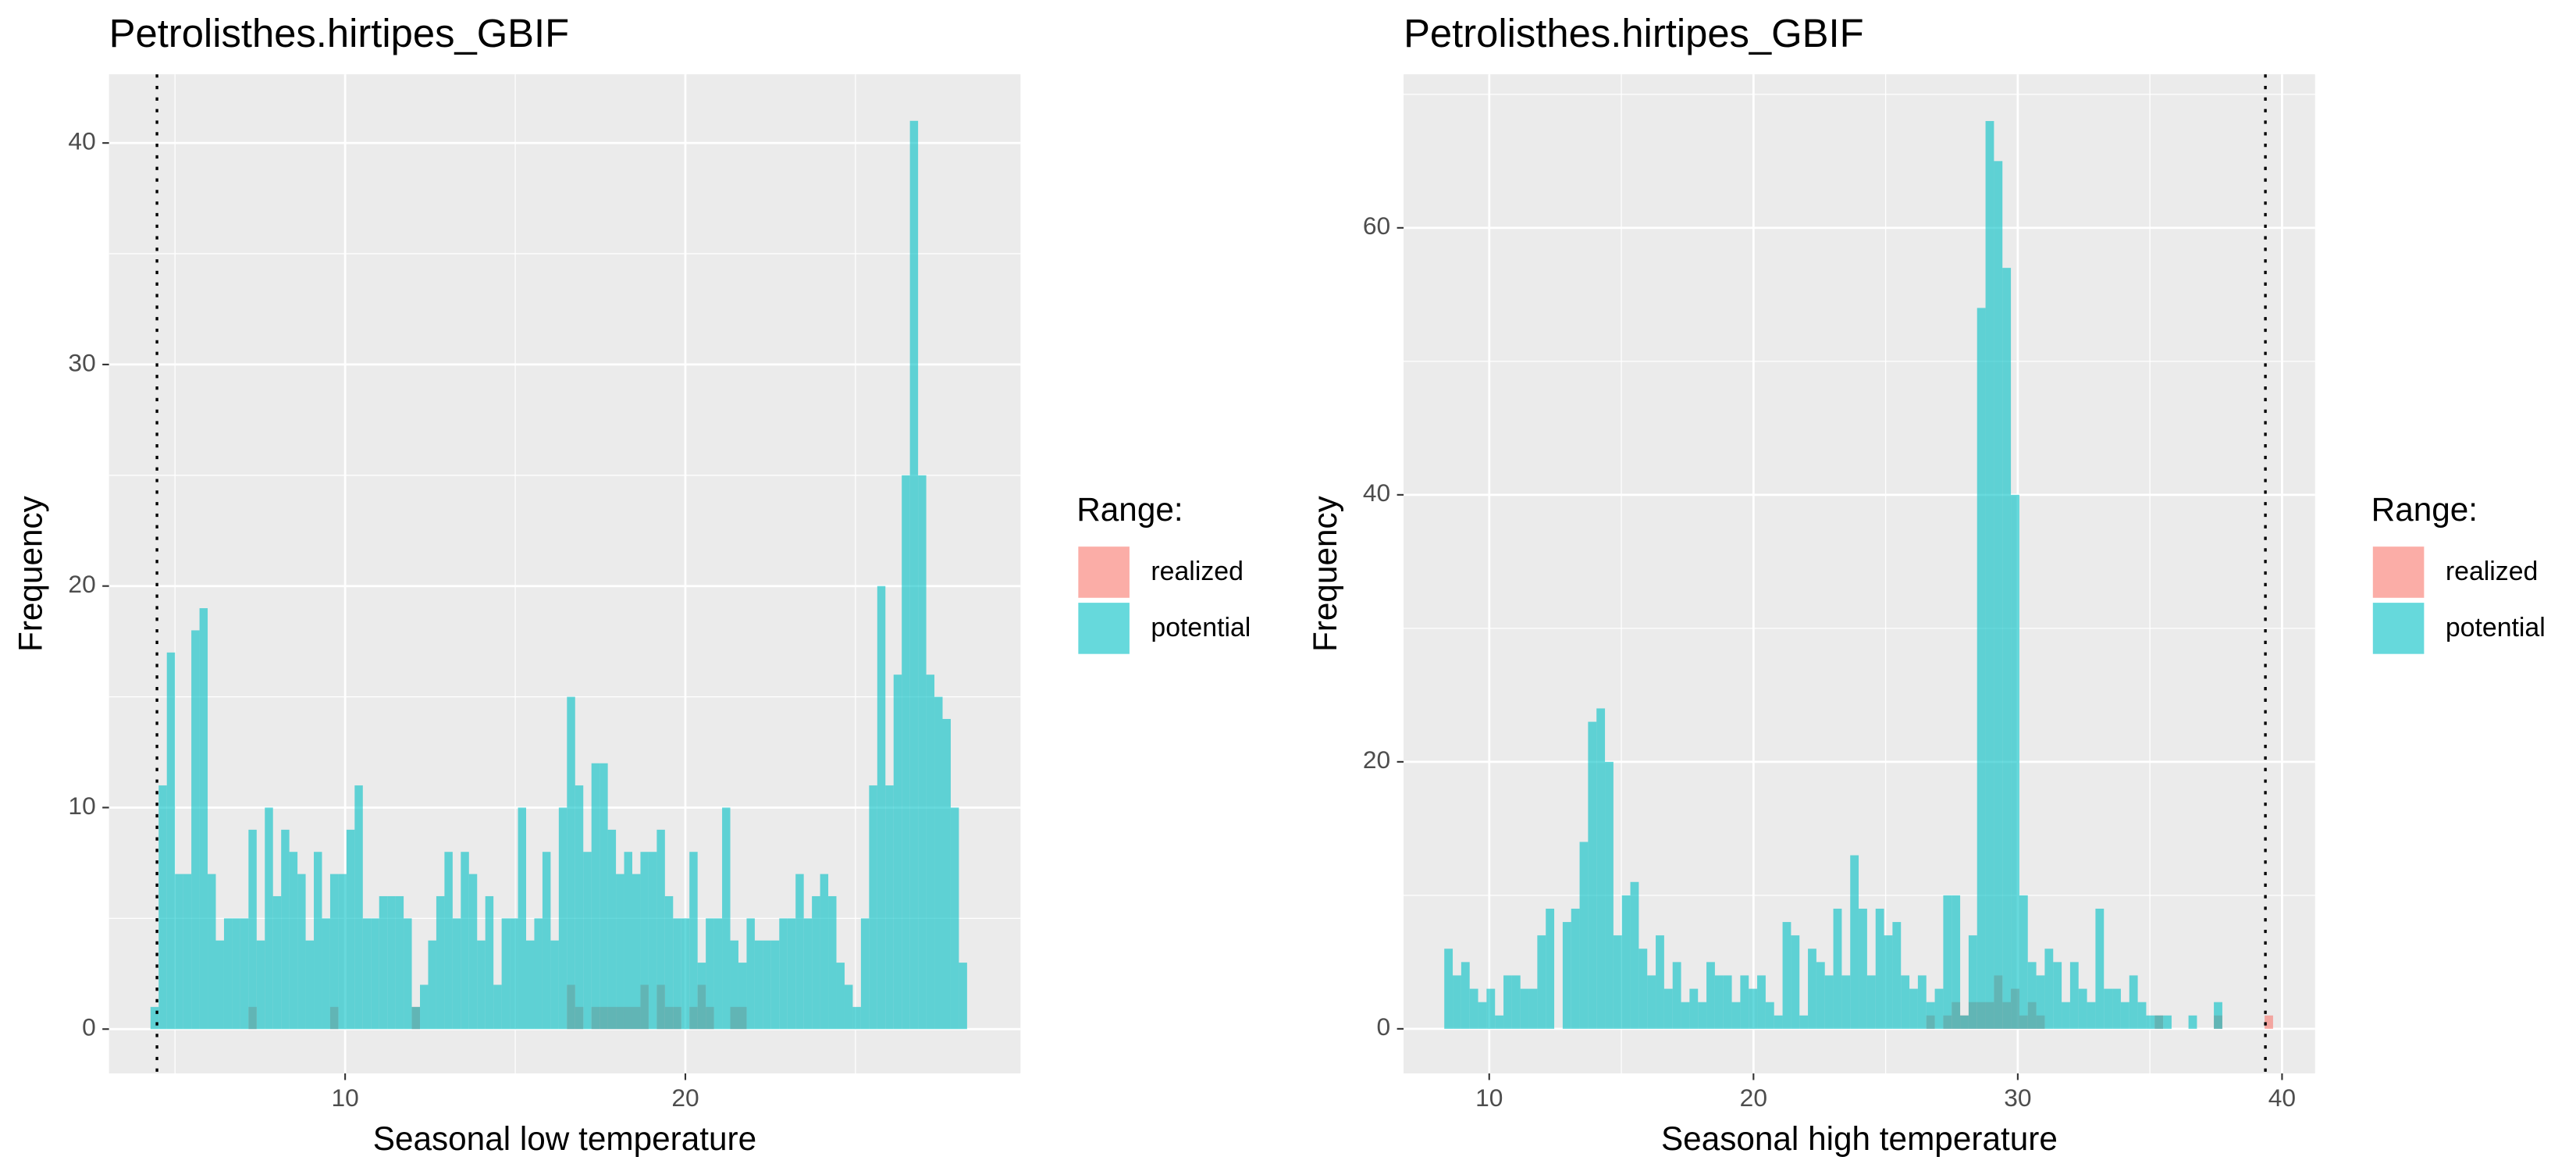 The height and width of the screenshot is (1171, 2576). Describe the element at coordinates (1859, 1138) in the screenshot. I see `x-axis-label: Seasonal high temperature` at that location.